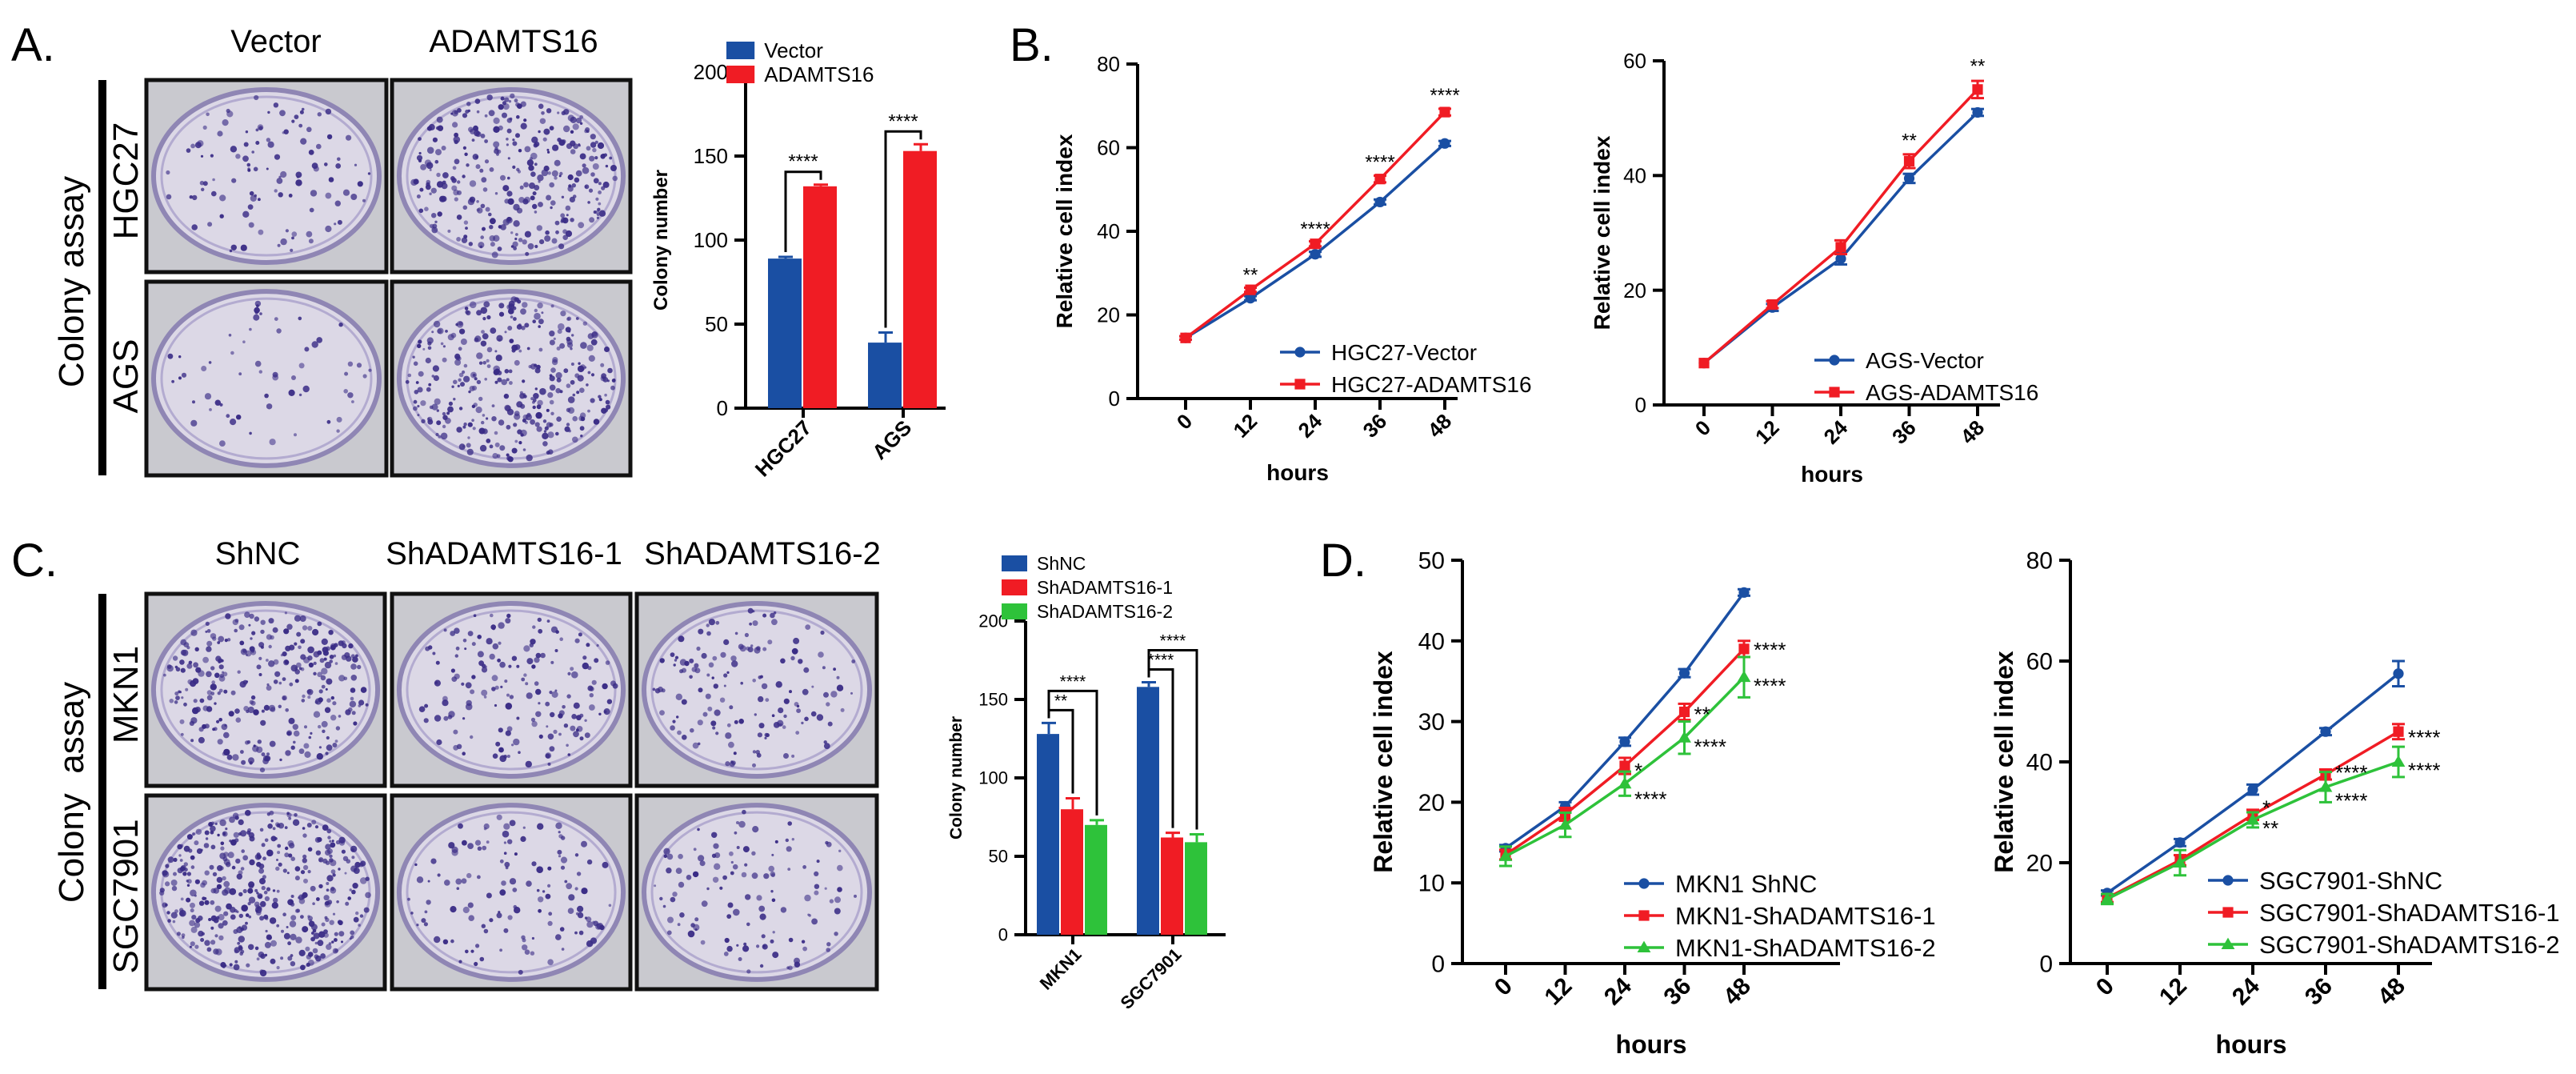 The height and width of the screenshot is (1074, 2576). I want to click on dish, so click(511, 892).